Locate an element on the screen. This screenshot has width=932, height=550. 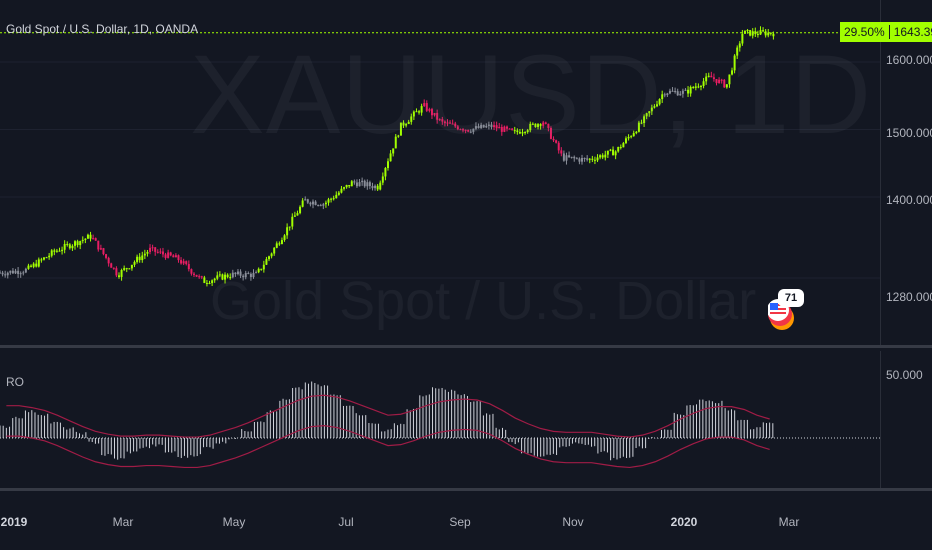
indicator-label: RO is located at coordinates (15, 382).